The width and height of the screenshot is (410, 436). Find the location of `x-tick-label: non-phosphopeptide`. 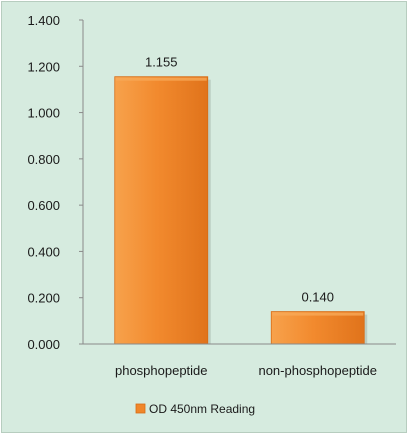

x-tick-label: non-phosphopeptide is located at coordinates (317, 370).